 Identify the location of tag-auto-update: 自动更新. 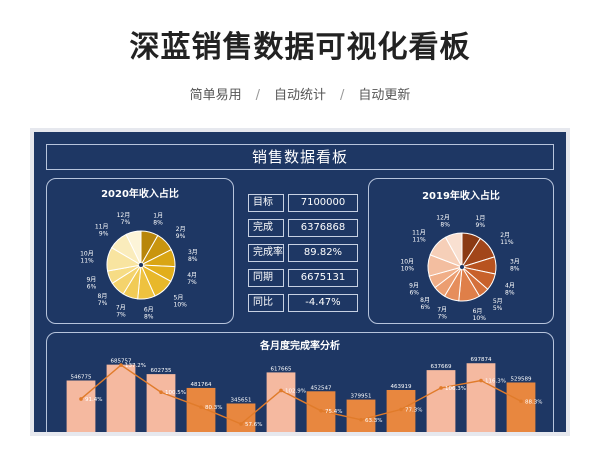
(384, 95).